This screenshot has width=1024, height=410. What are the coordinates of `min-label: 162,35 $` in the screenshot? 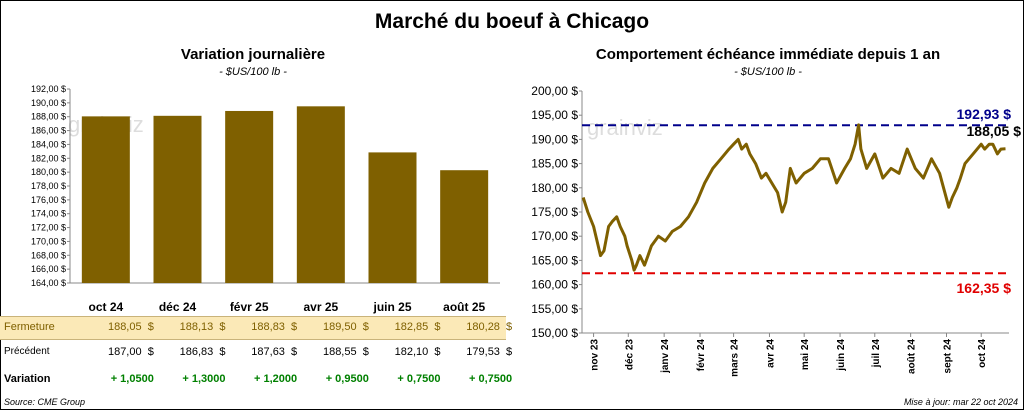 It's located at (984, 288).